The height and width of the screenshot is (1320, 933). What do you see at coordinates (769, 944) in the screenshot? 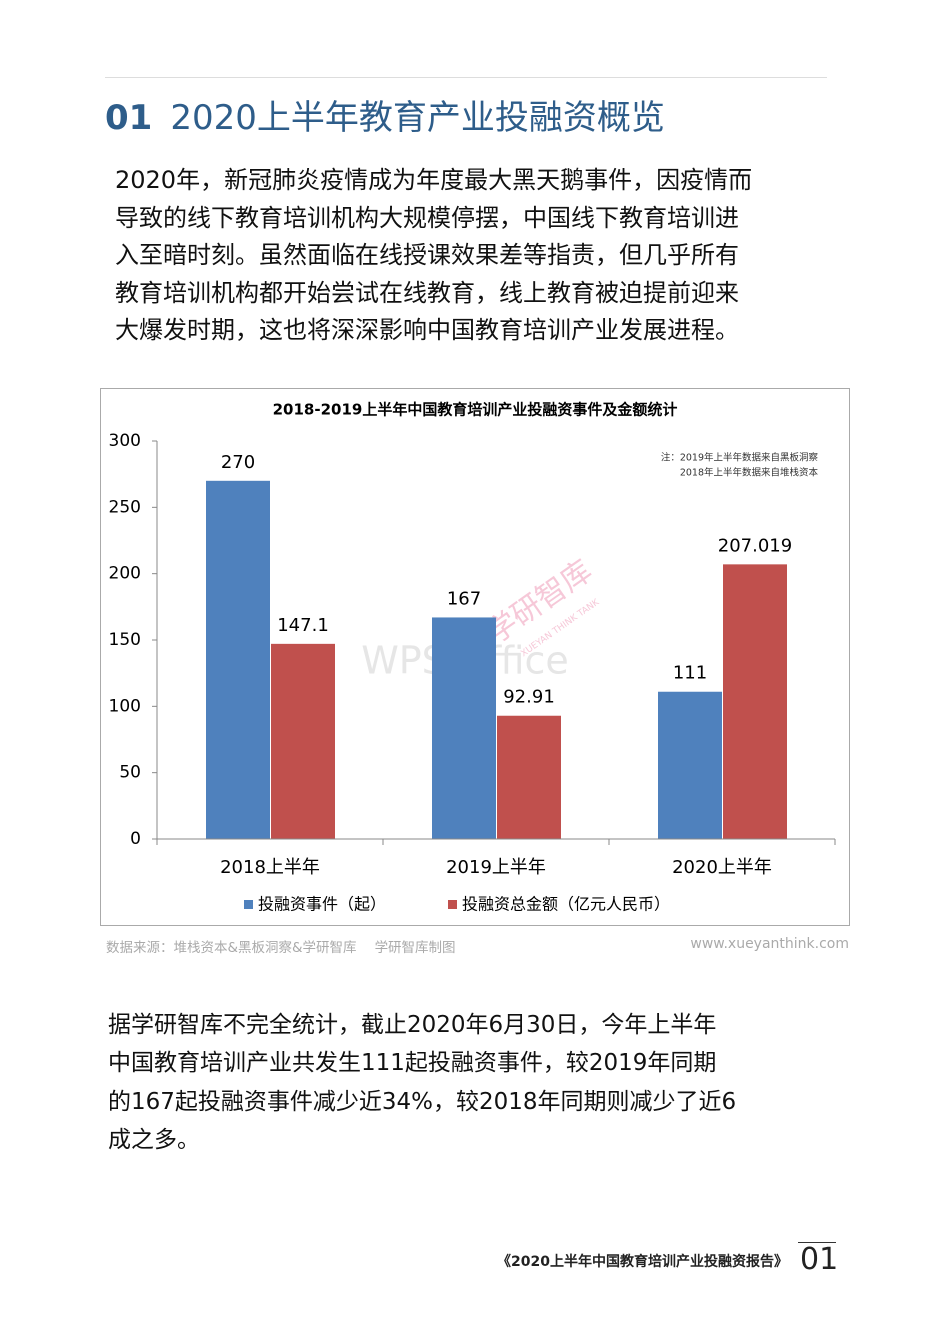
I see `source-site: www.xueyanthink.com` at bounding box center [769, 944].